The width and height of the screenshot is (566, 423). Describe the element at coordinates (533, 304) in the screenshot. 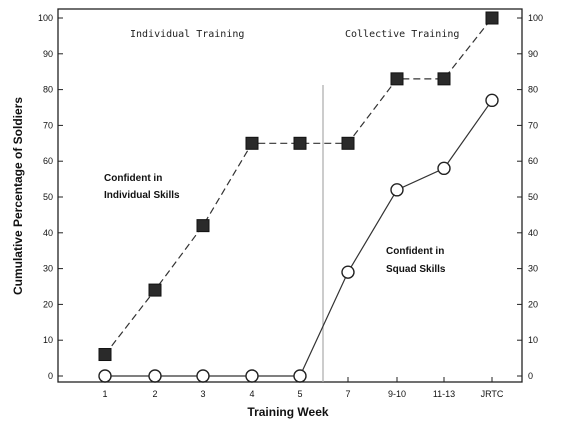

I see `y-tick-label-right: 20` at that location.